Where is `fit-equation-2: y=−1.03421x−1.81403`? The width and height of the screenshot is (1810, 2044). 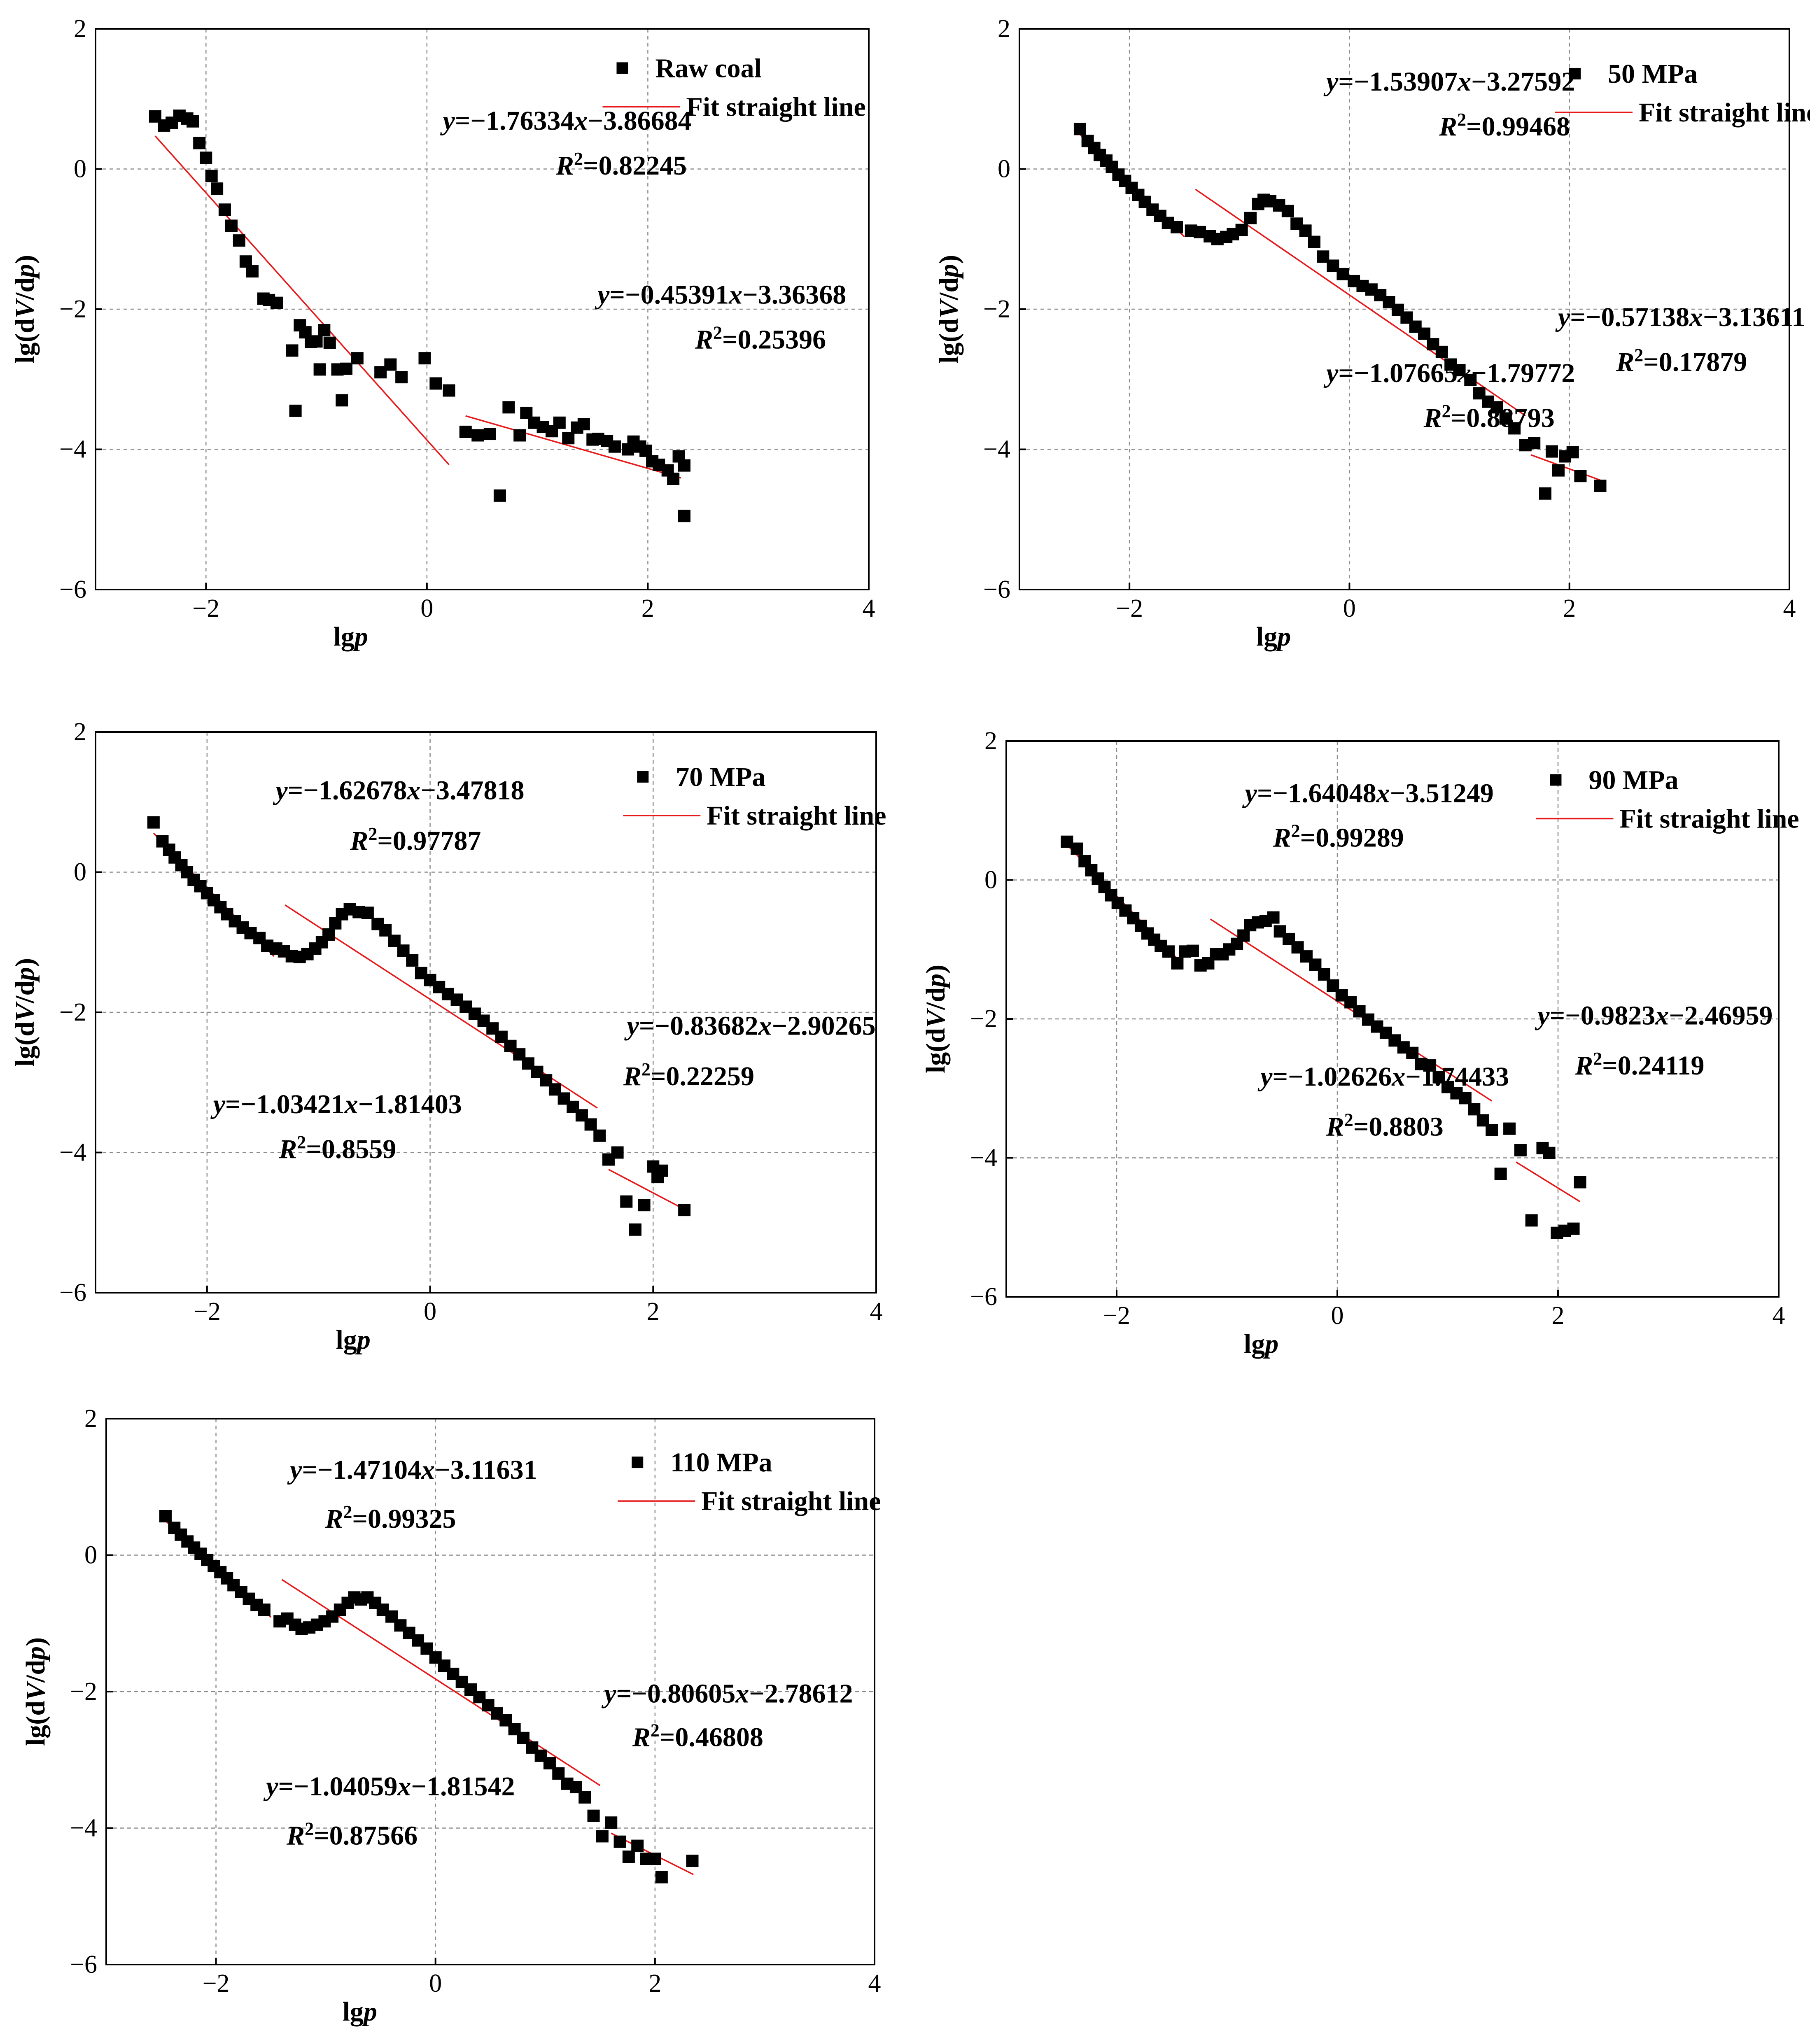 fit-equation-2: y=−1.03421x−1.81403 is located at coordinates (336, 1104).